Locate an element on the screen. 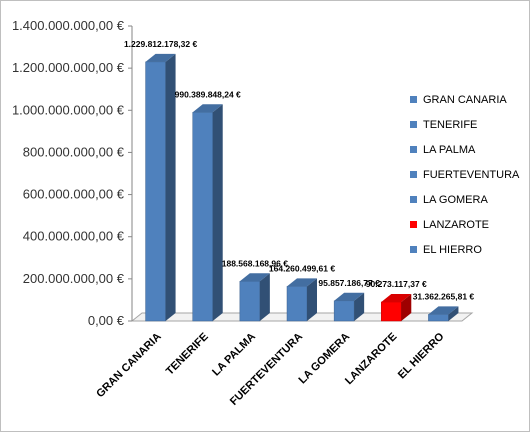 This screenshot has height=432, width=530. y-tick-label: 1.400.000.000,00 € is located at coordinates (68, 25).